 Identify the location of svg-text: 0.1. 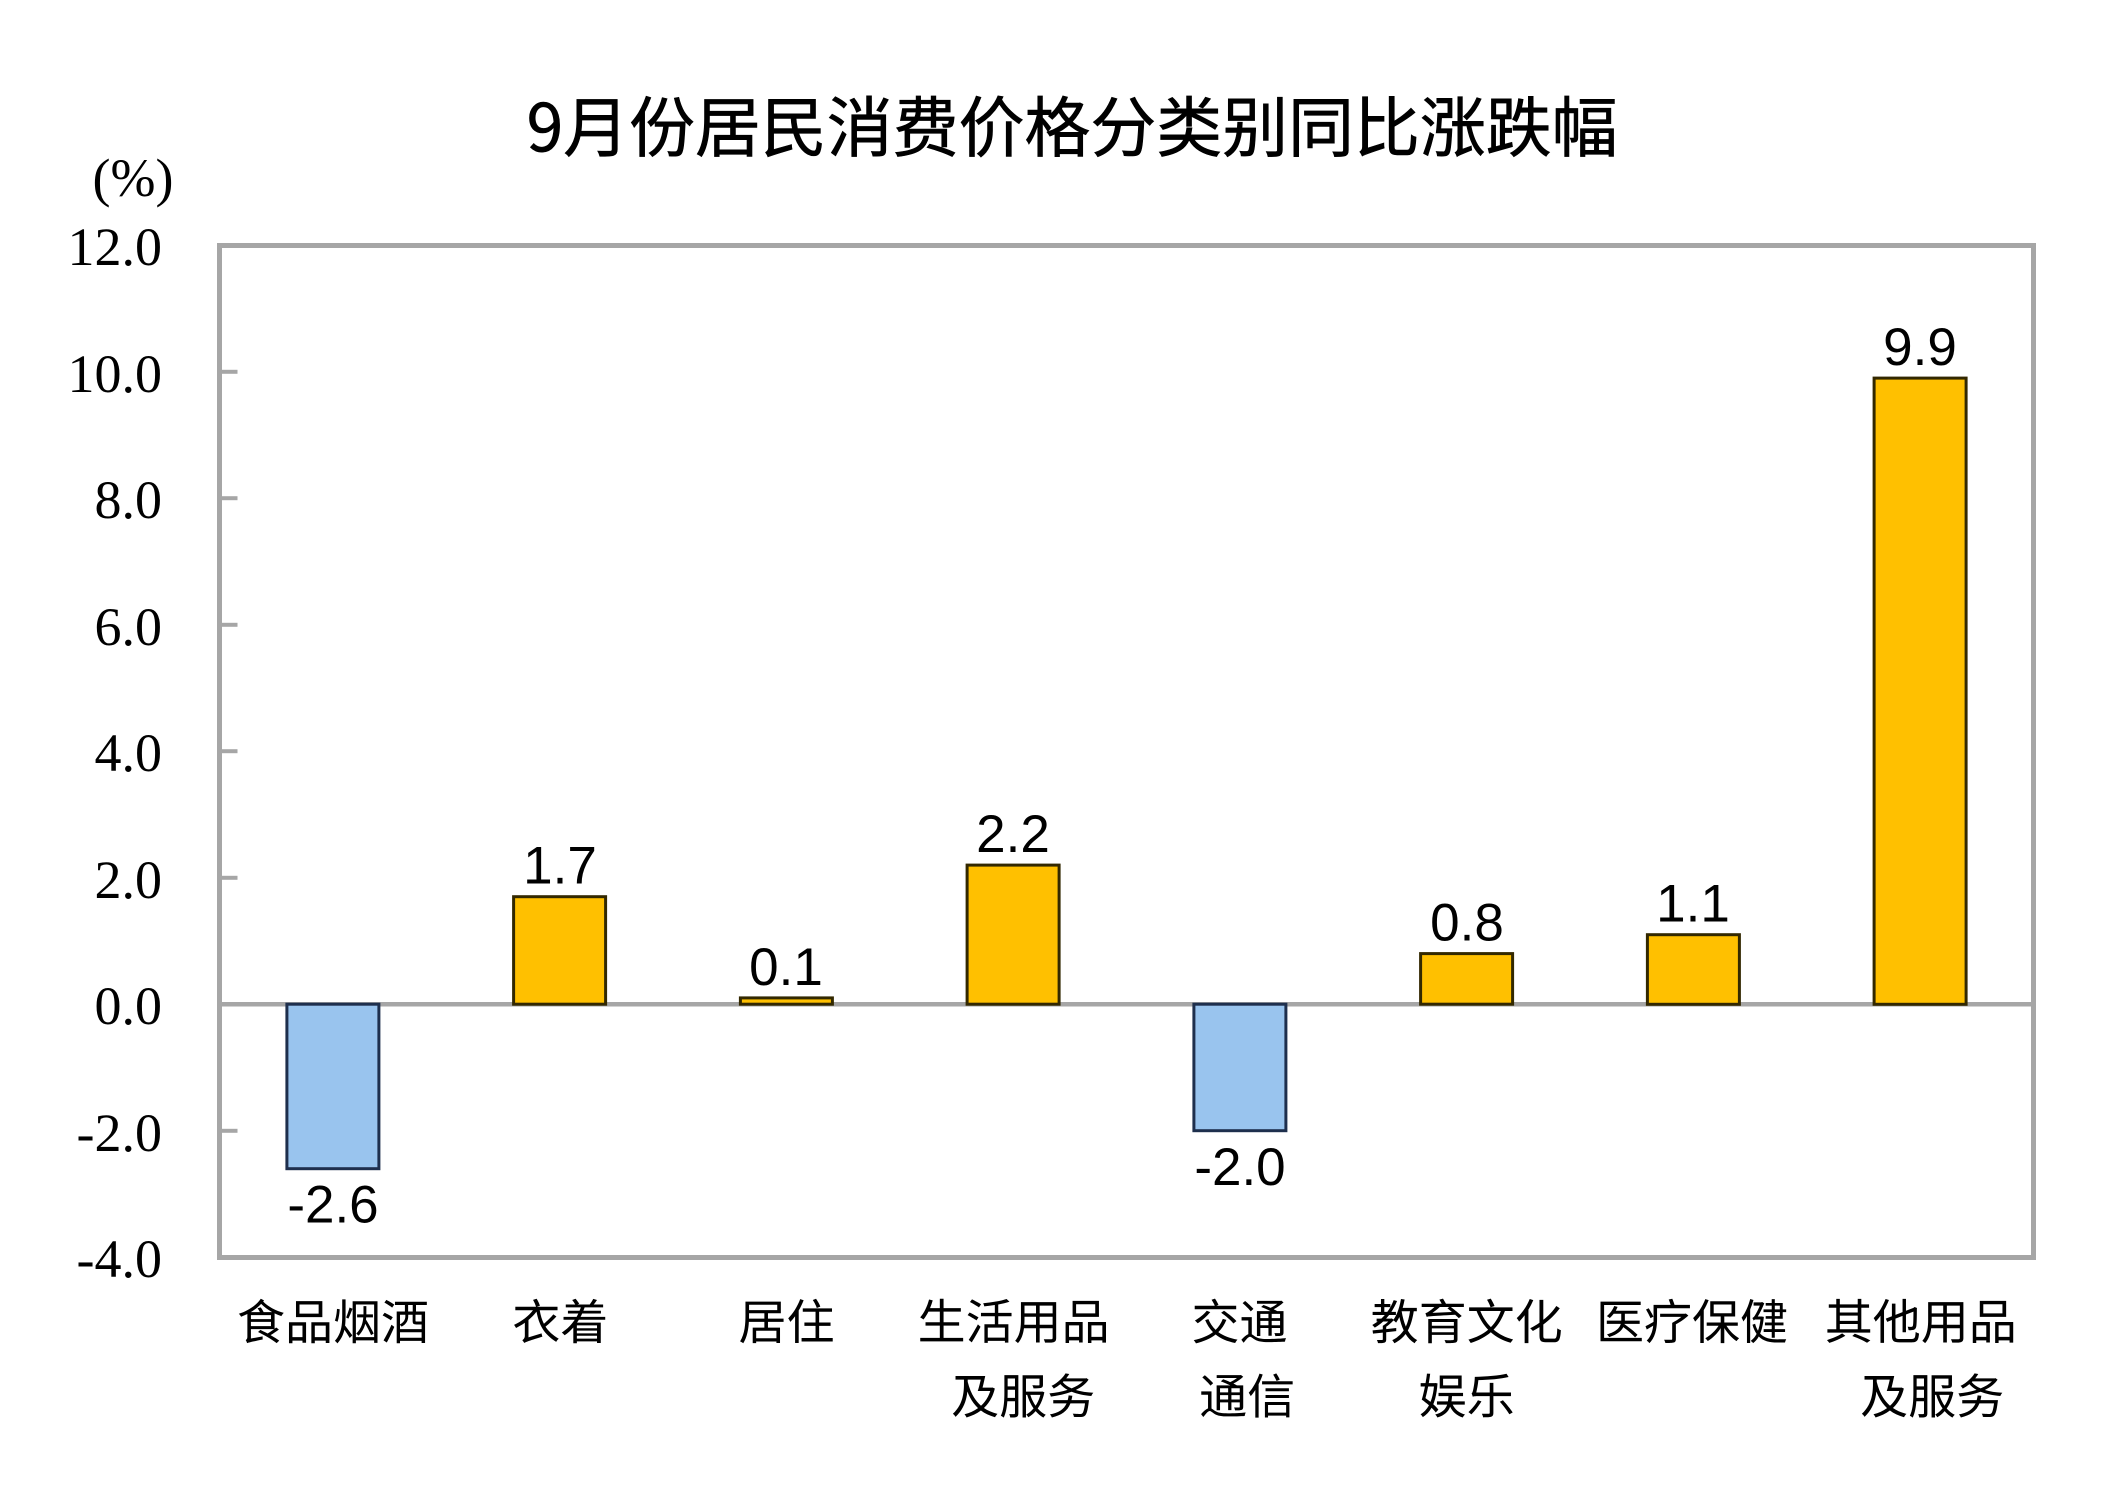
(786, 967).